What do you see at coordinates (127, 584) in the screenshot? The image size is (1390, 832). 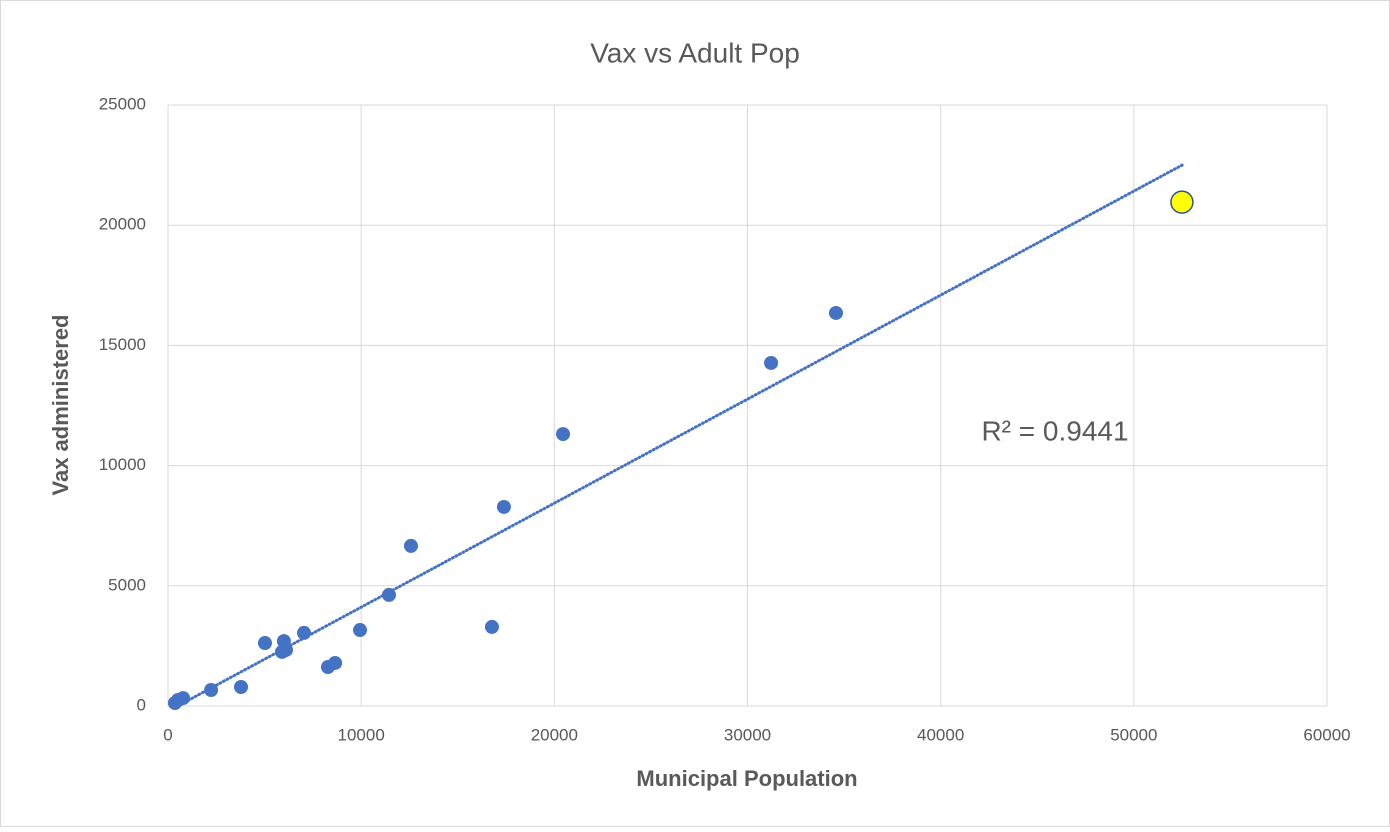 I see `y-tick-label: 5000` at bounding box center [127, 584].